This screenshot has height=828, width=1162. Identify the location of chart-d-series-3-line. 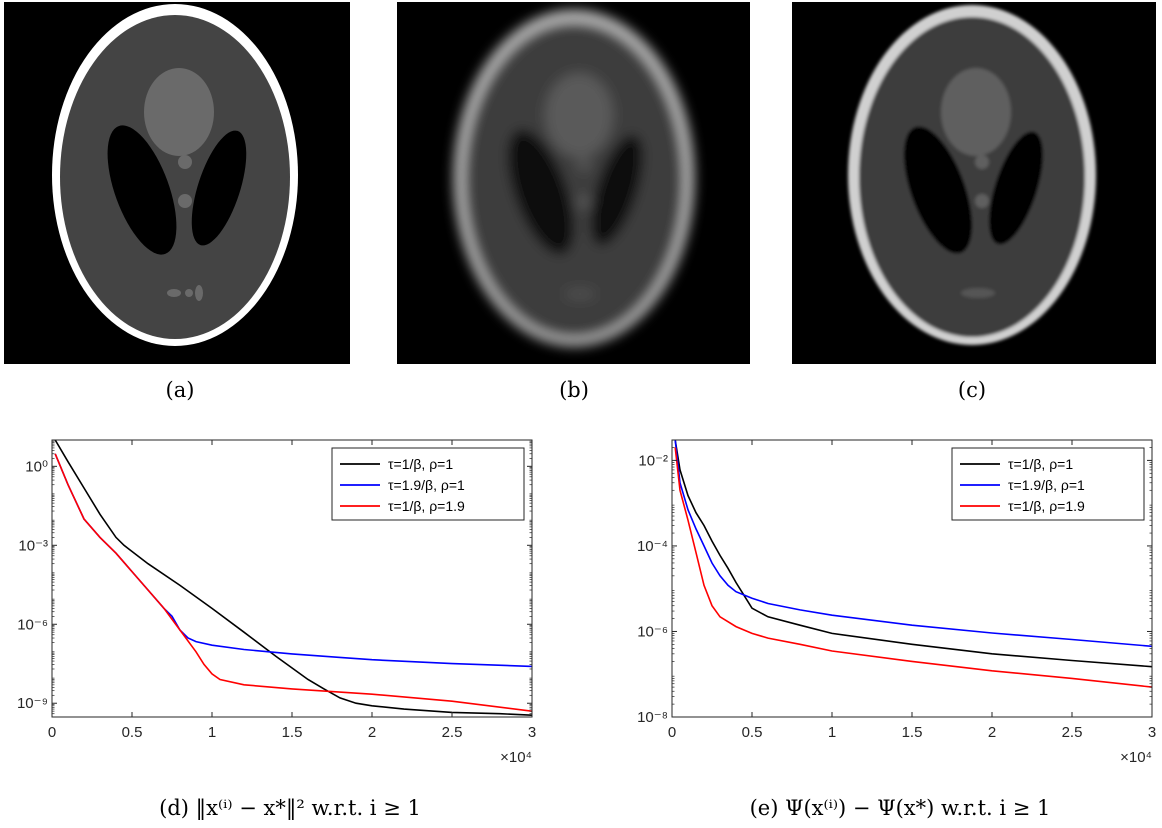
(293, 582).